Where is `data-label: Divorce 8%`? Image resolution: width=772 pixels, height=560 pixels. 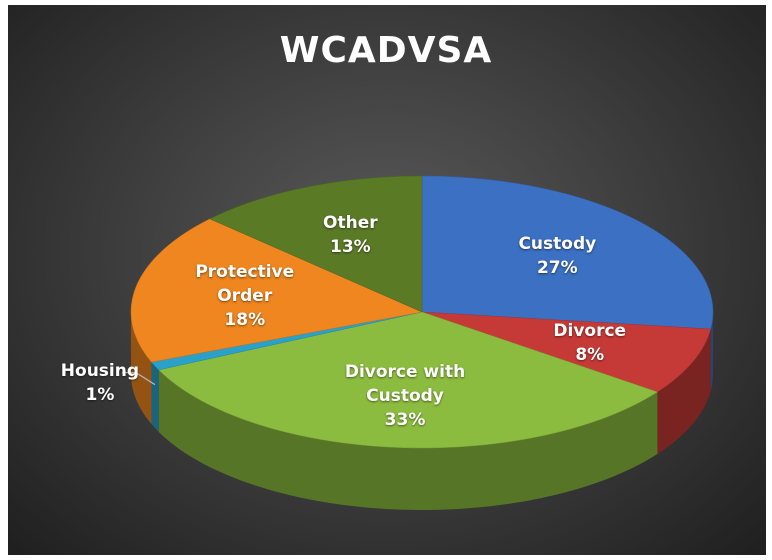
data-label: Divorce 8% is located at coordinates (590, 343).